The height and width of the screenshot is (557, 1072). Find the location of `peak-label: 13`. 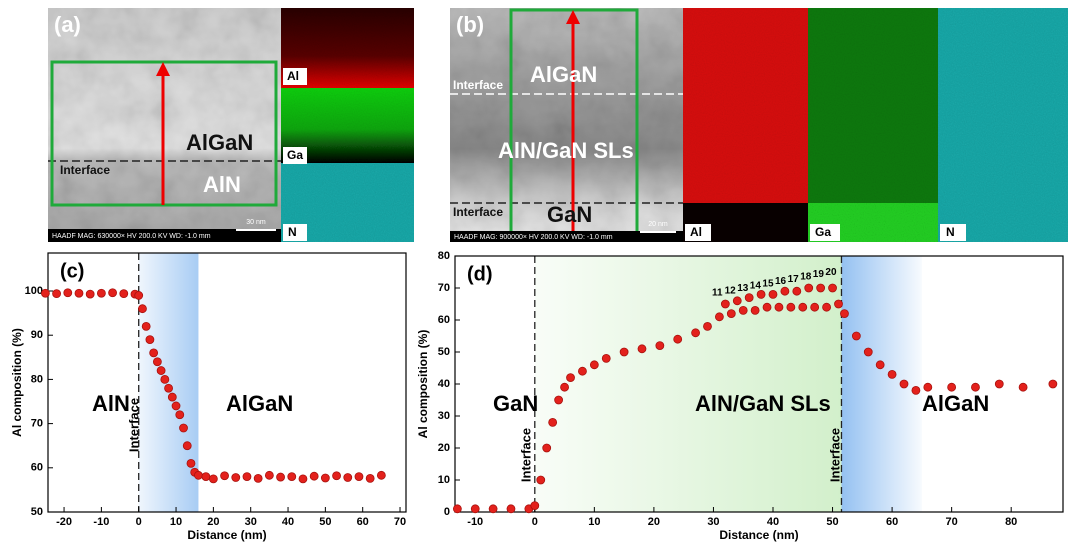

peak-label: 13 is located at coordinates (743, 288).